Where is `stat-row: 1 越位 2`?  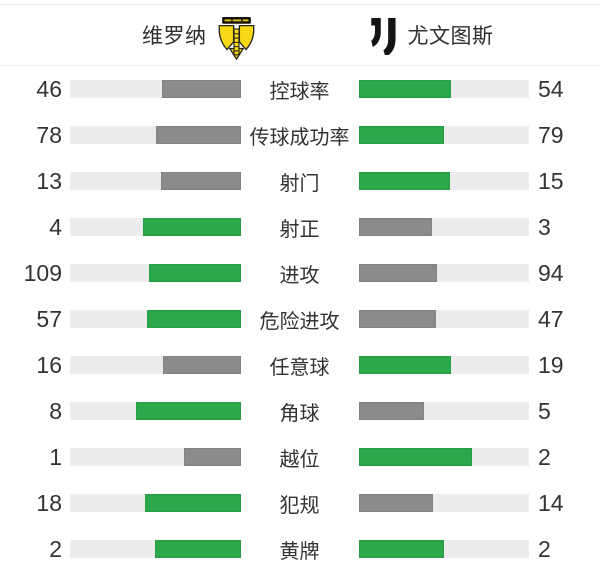
stat-row: 1 越位 2 is located at coordinates (300, 457).